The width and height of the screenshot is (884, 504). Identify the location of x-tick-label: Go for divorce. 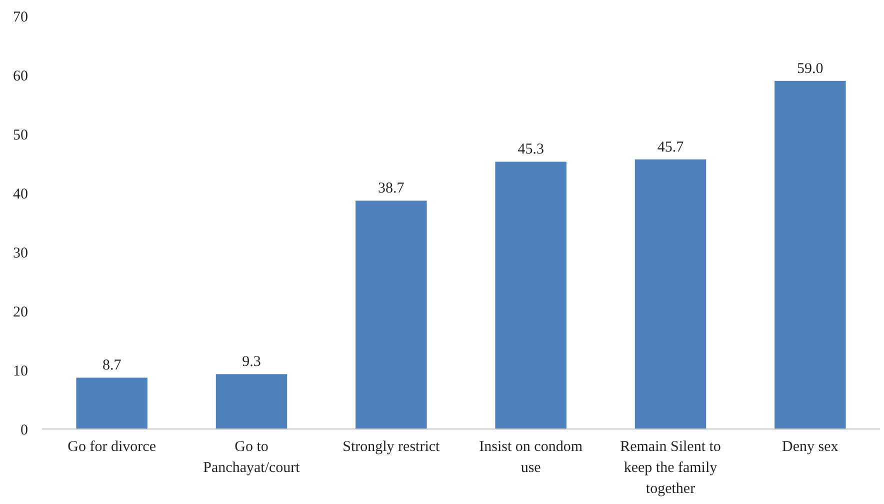
(112, 447).